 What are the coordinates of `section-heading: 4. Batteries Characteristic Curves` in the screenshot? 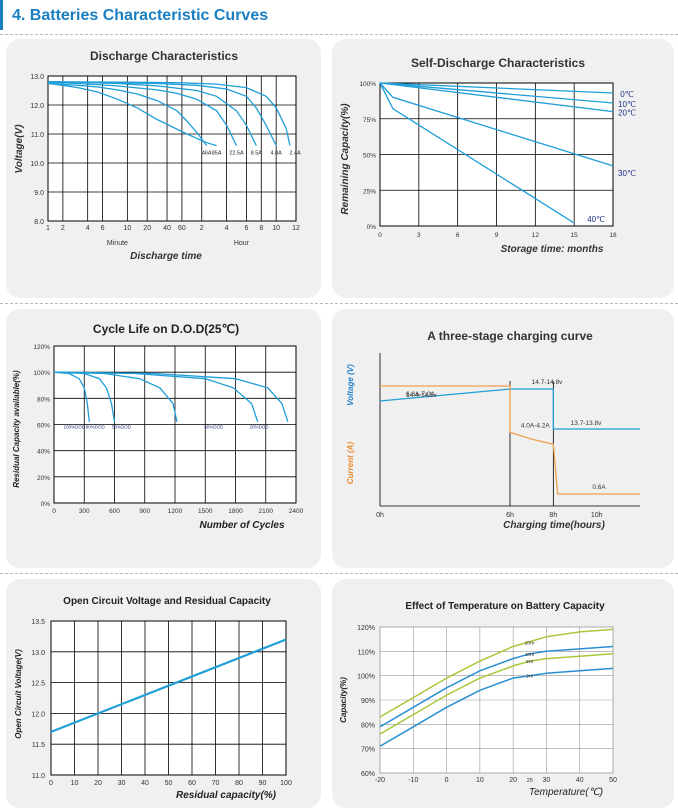 It's located at (339, 17).